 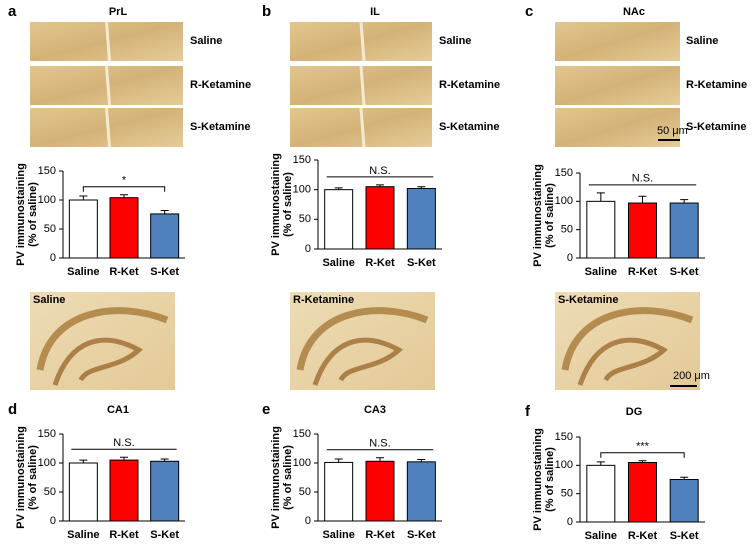 What do you see at coordinates (118, 410) in the screenshot?
I see `chart-title: CA1` at bounding box center [118, 410].